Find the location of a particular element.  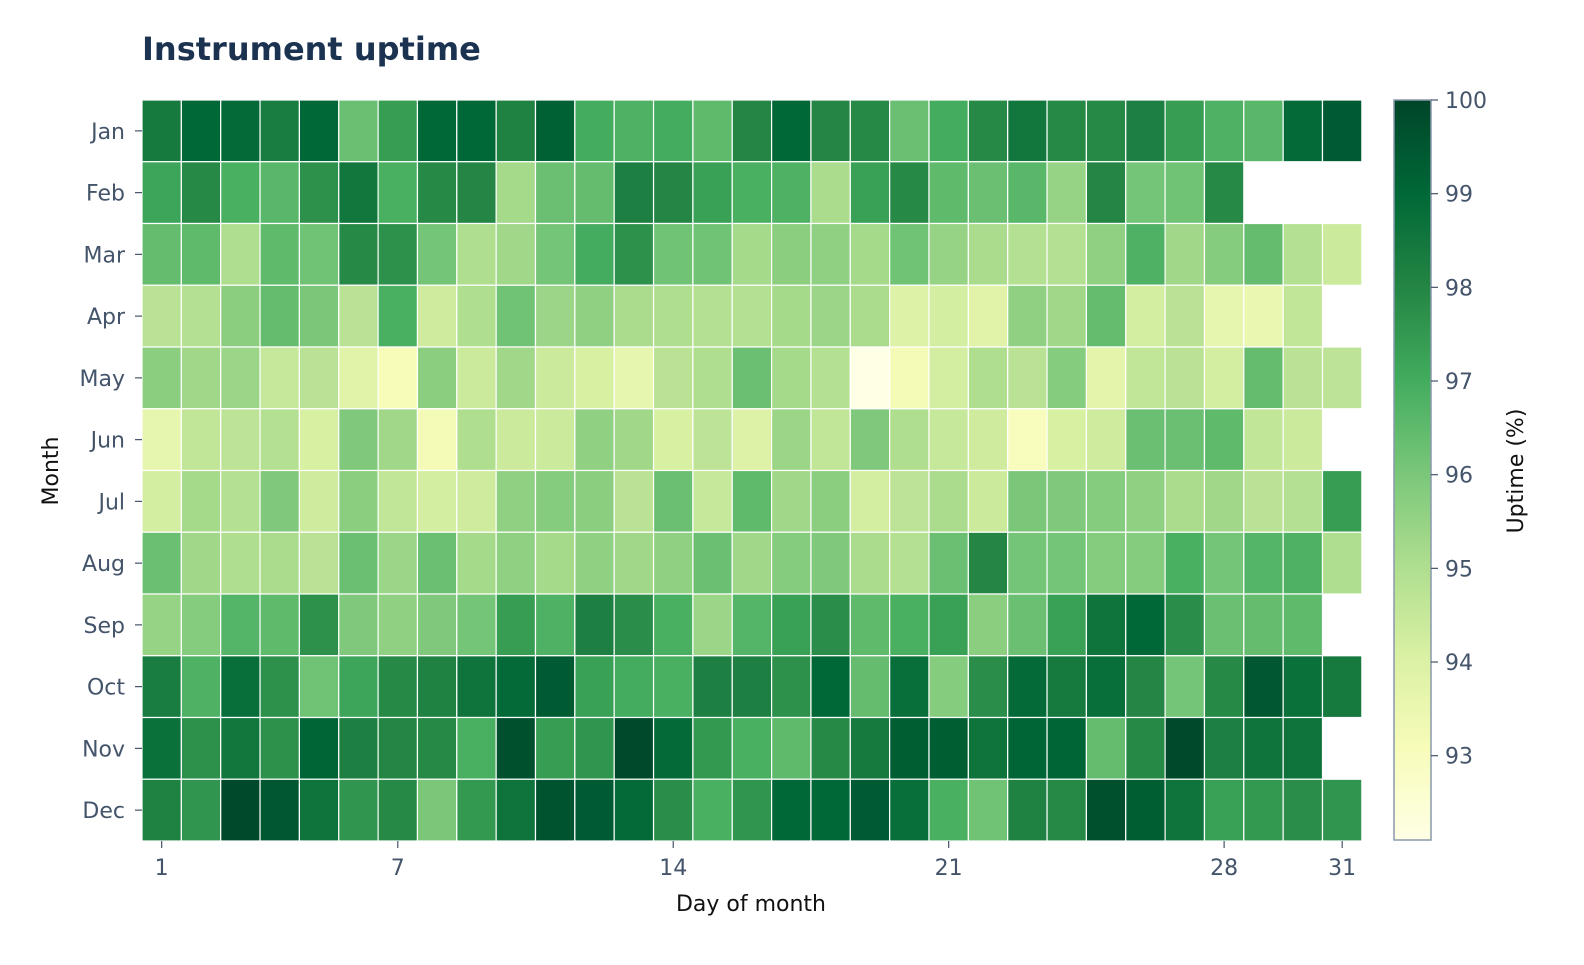

y-tick-label: Jan is located at coordinates (107, 132).